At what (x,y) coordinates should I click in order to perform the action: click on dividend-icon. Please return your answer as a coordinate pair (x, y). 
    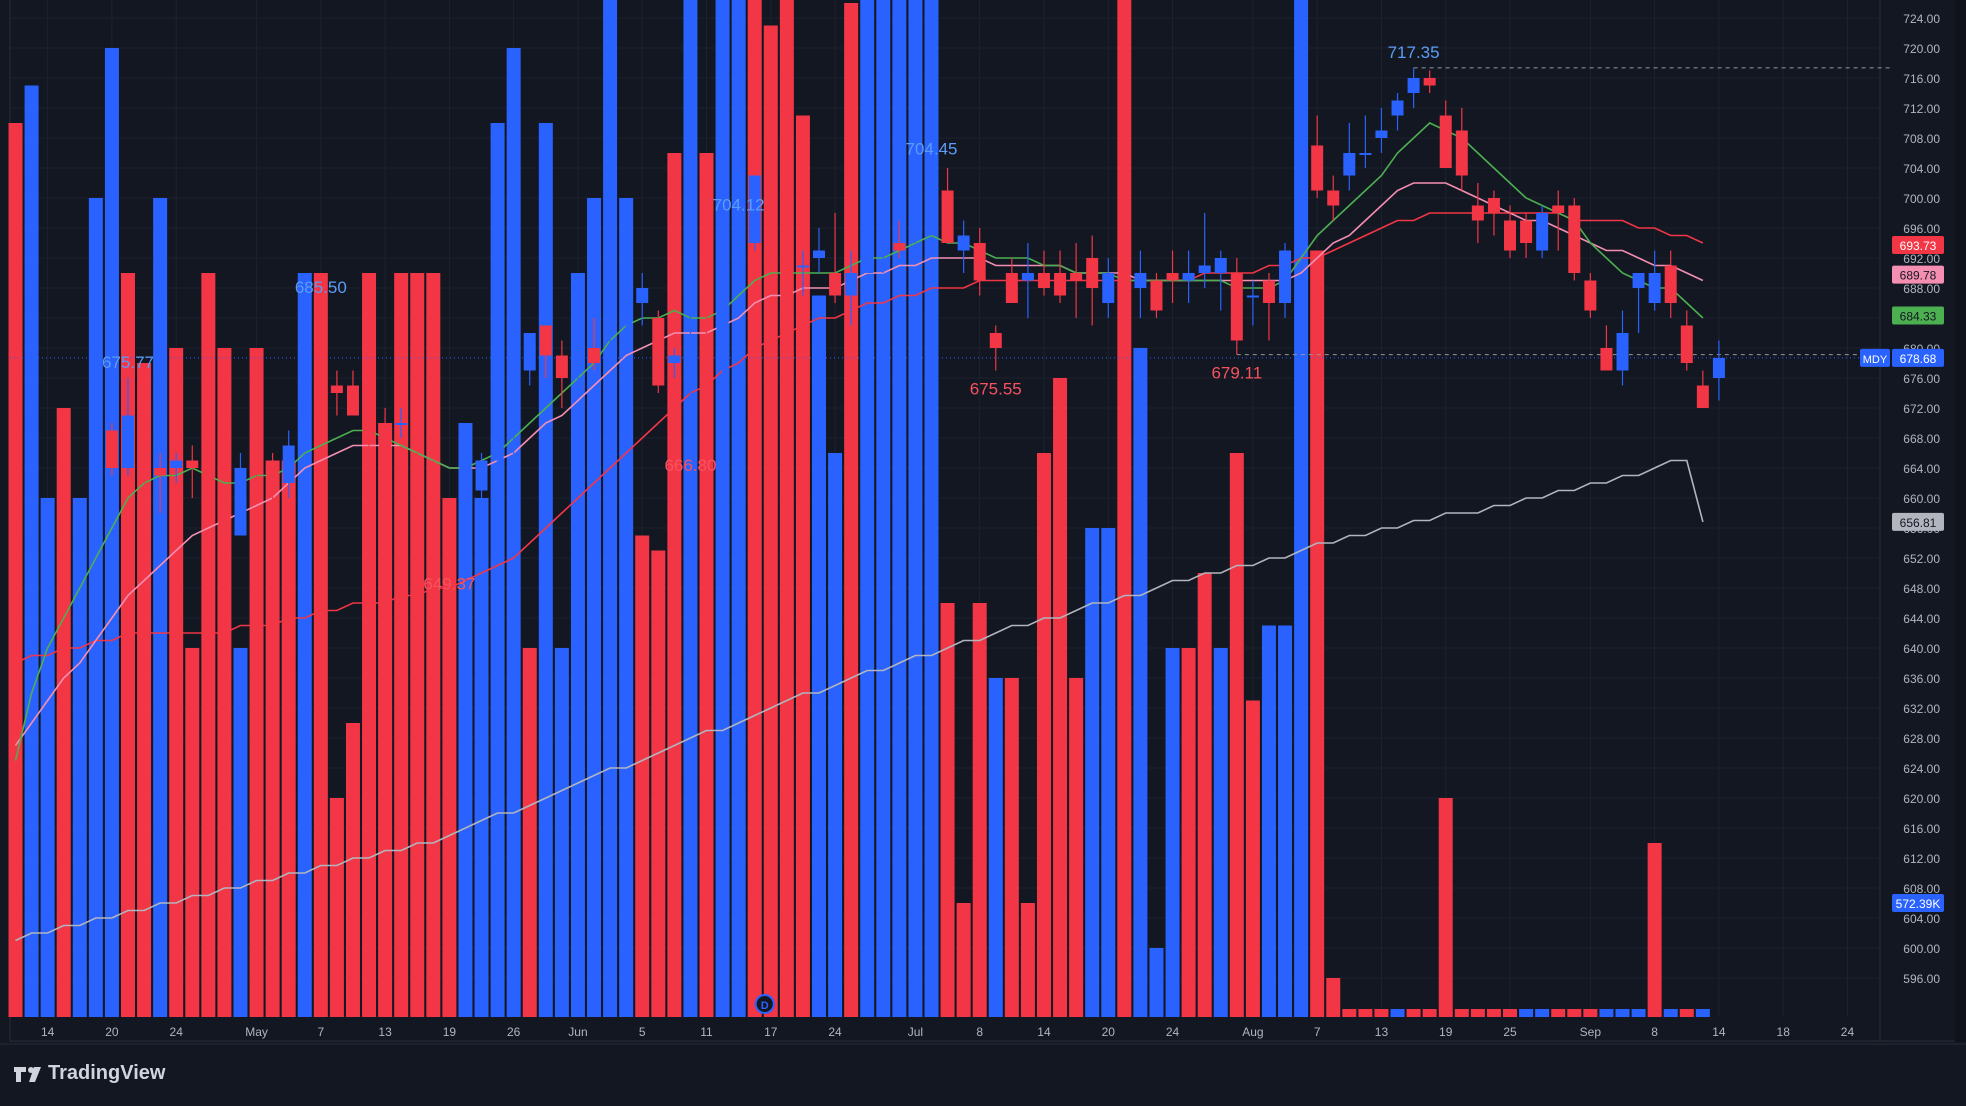
    Looking at the image, I should click on (764, 1004).